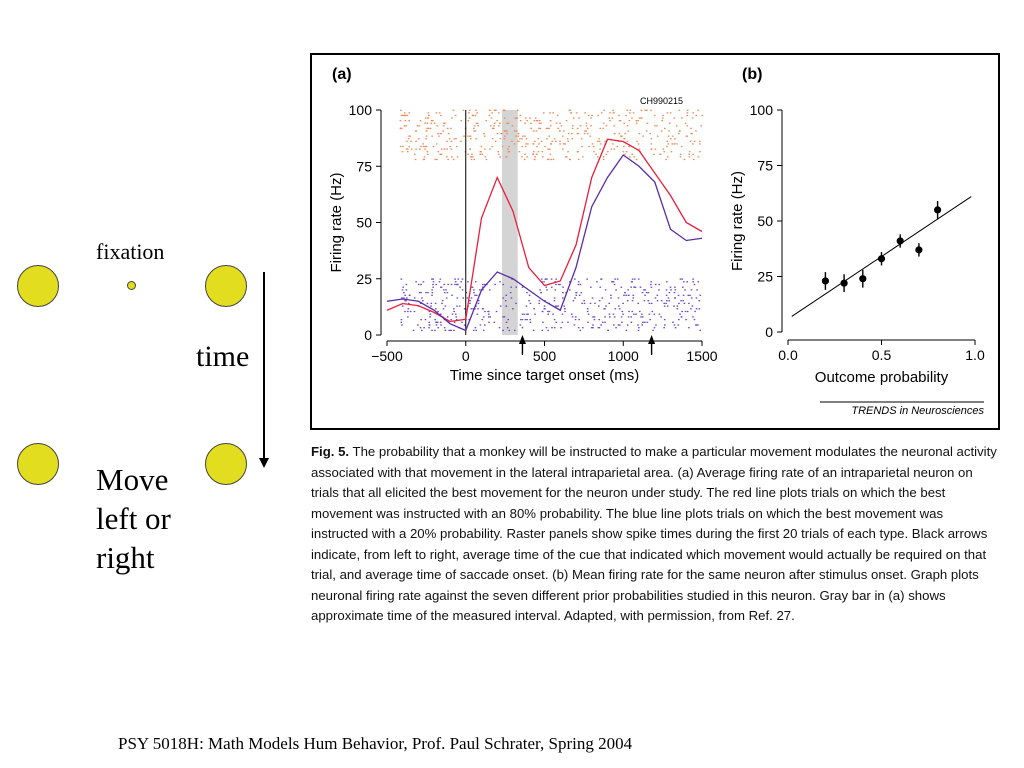 This screenshot has height=768, width=1024. What do you see at coordinates (131, 285) in the screenshot?
I see `fixation-point` at bounding box center [131, 285].